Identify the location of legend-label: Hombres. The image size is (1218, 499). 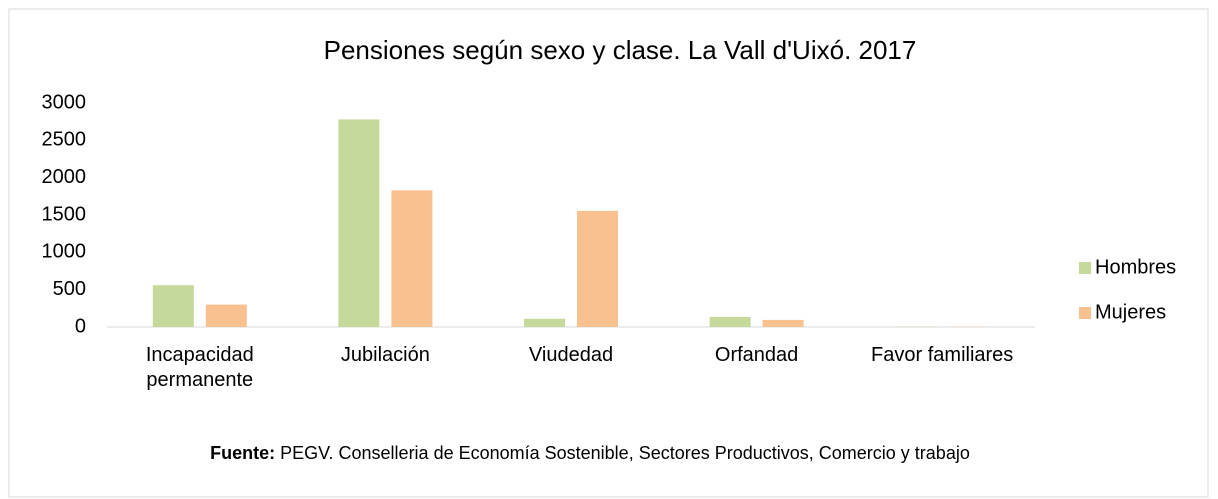
(1135, 267).